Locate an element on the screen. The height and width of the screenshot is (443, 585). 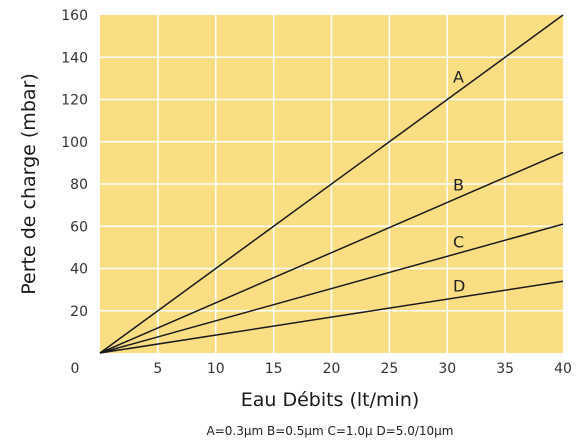
series-label-d: D is located at coordinates (459, 286).